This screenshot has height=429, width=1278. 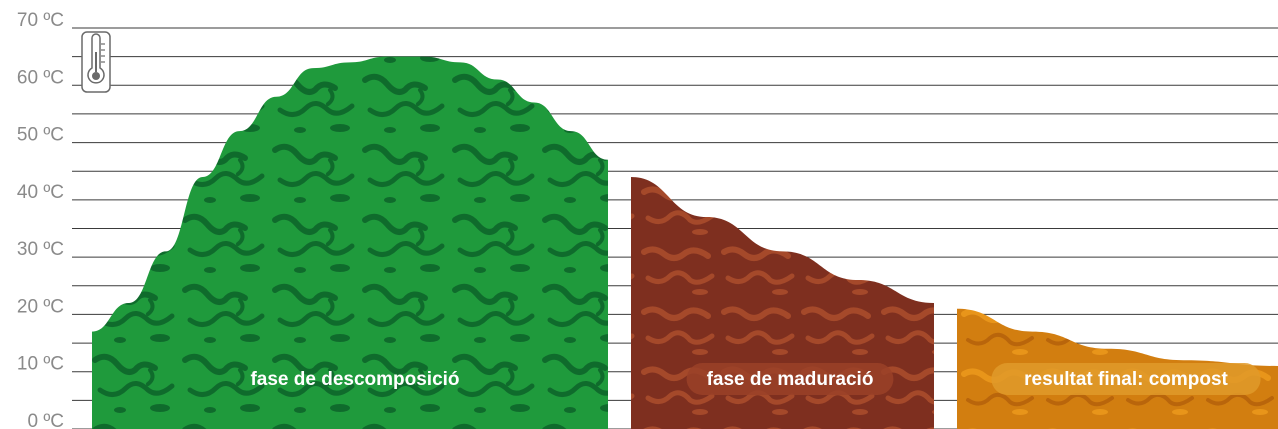 I want to click on phase-label-resultat-final-compost: resultat final: compost, so click(x=1126, y=379).